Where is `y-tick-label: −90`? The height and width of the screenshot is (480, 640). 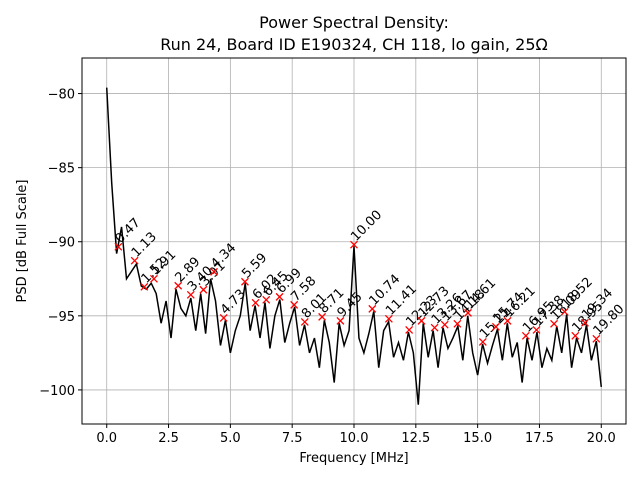
y-tick-label: −90 is located at coordinates (61, 243).